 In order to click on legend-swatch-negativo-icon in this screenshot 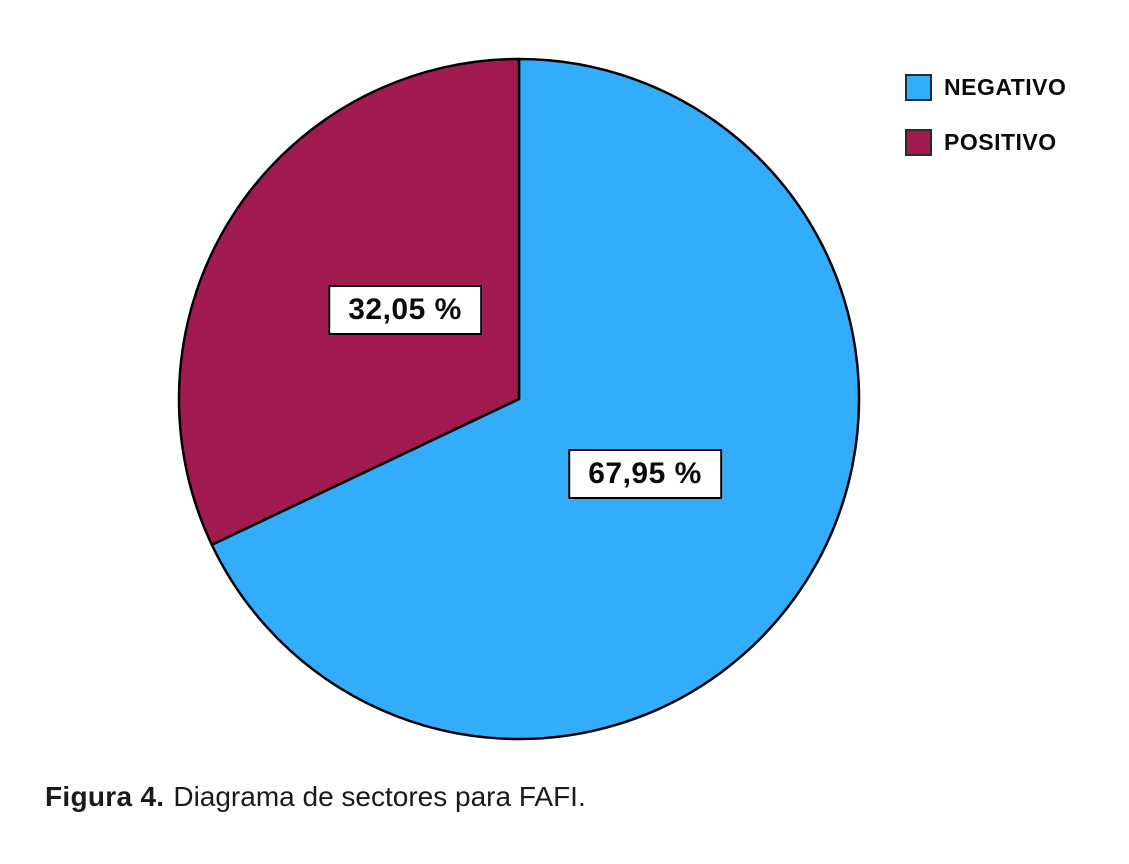, I will do `click(918, 87)`.